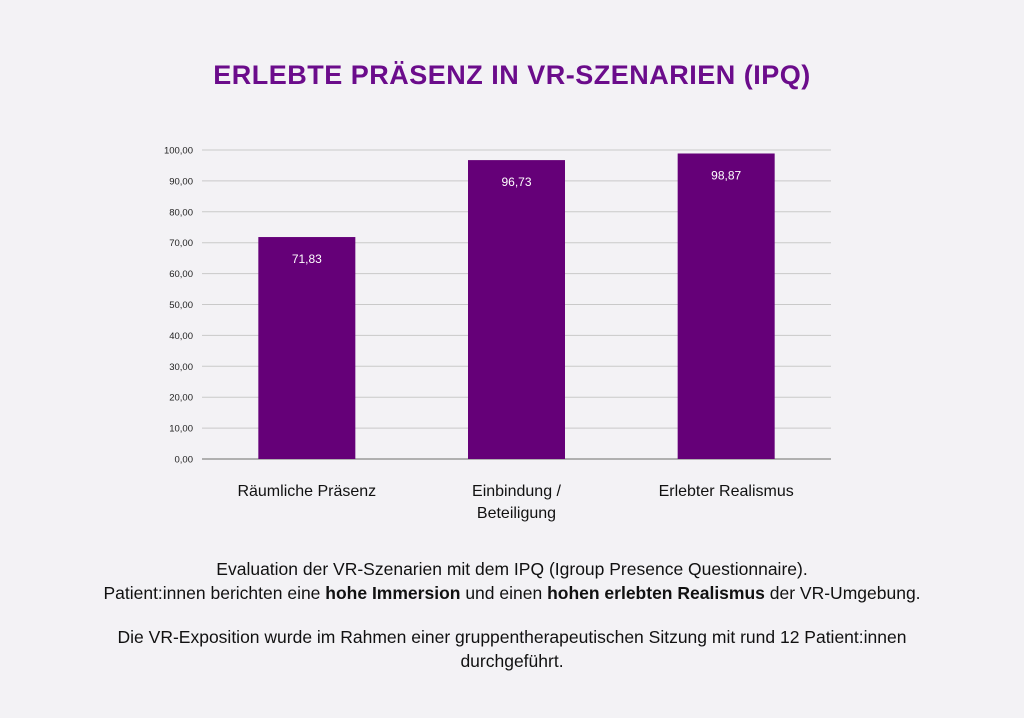 This screenshot has width=1024, height=718. Describe the element at coordinates (726, 175) in the screenshot. I see `data-label: 98,87` at that location.